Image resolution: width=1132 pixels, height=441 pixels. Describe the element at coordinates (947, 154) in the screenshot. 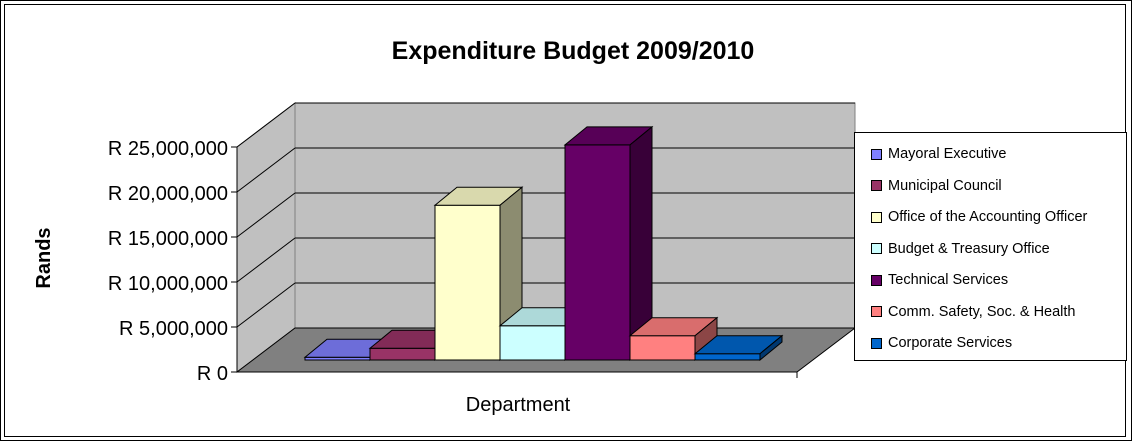

I see `legend-label: Mayoral Executive` at that location.